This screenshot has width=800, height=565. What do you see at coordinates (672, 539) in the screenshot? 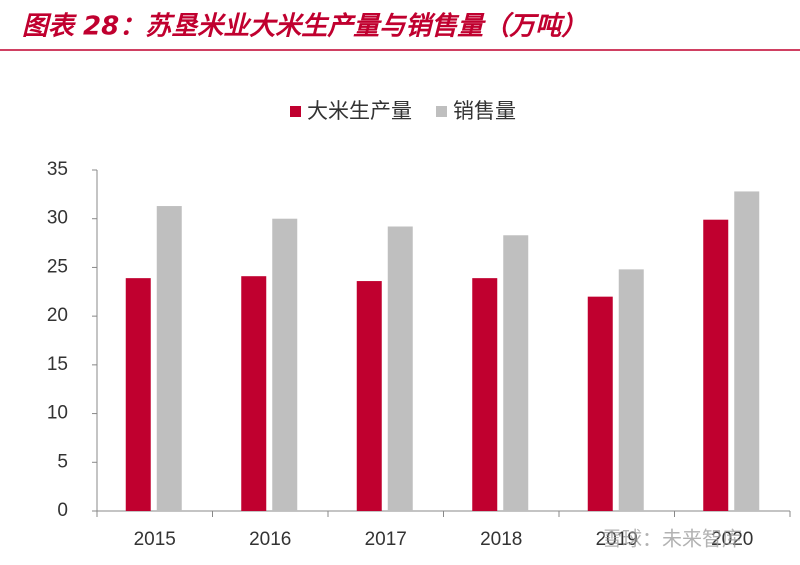
I see `watermark: 雪球：未来智库` at bounding box center [672, 539].